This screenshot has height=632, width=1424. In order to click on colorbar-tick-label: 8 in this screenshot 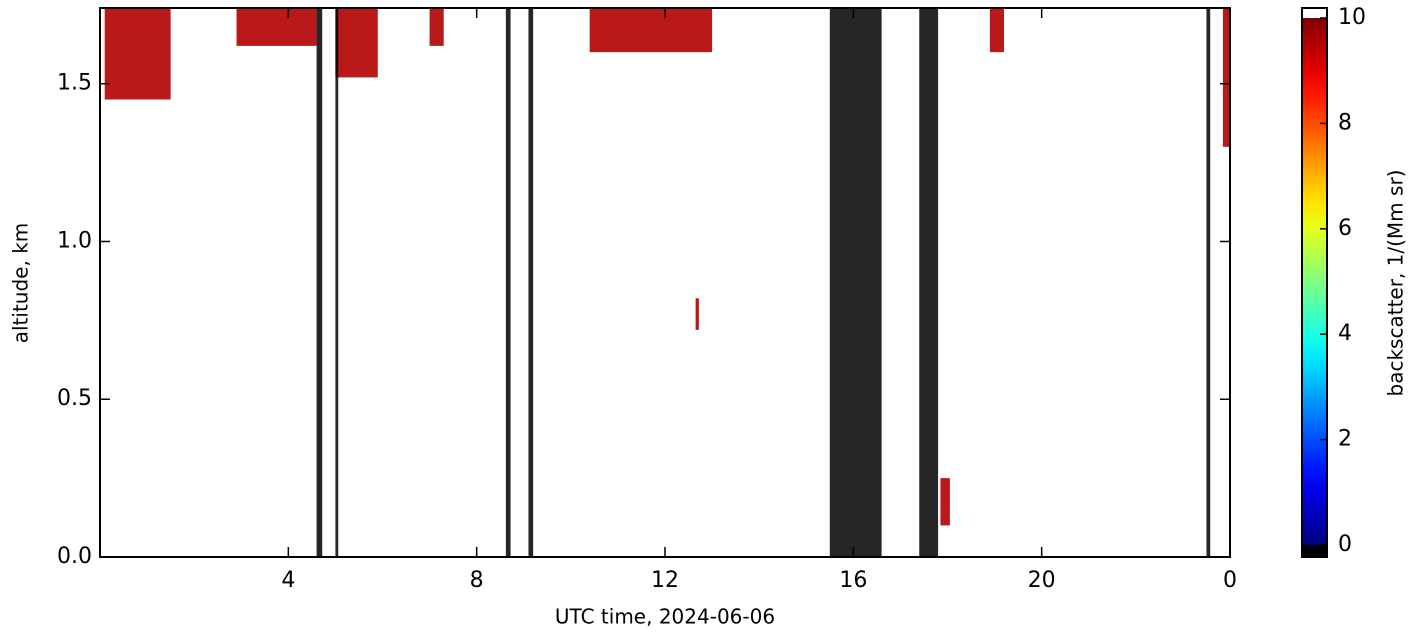, I will do `click(1345, 122)`.